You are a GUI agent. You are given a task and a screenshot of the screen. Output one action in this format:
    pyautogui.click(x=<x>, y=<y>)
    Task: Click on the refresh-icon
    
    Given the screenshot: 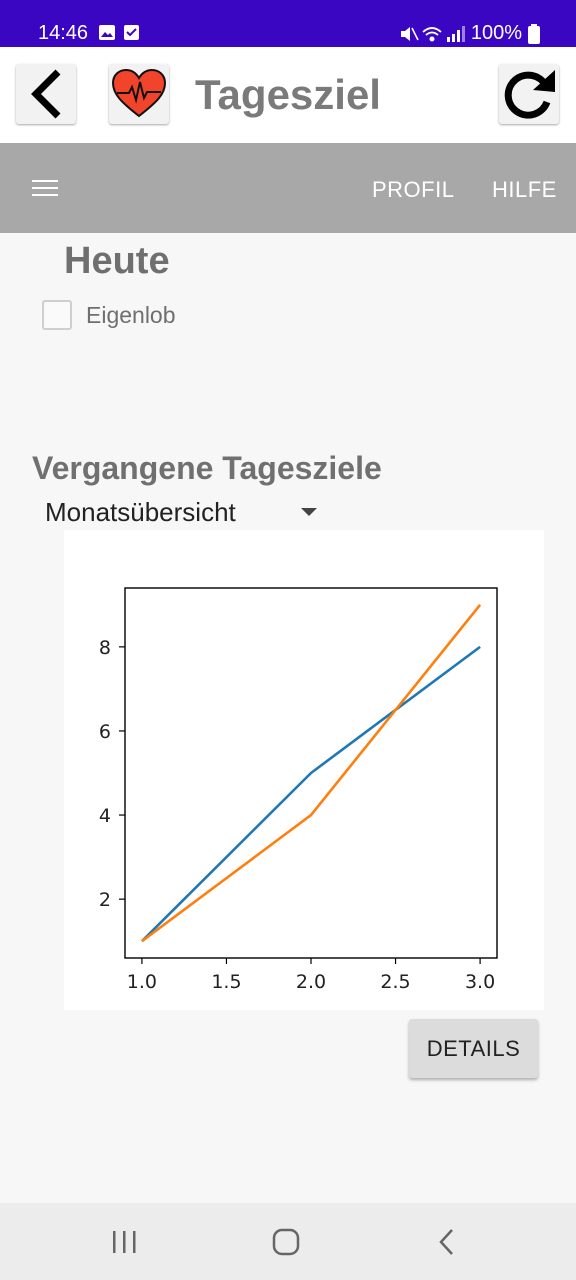 What is the action you would take?
    pyautogui.click(x=529, y=94)
    